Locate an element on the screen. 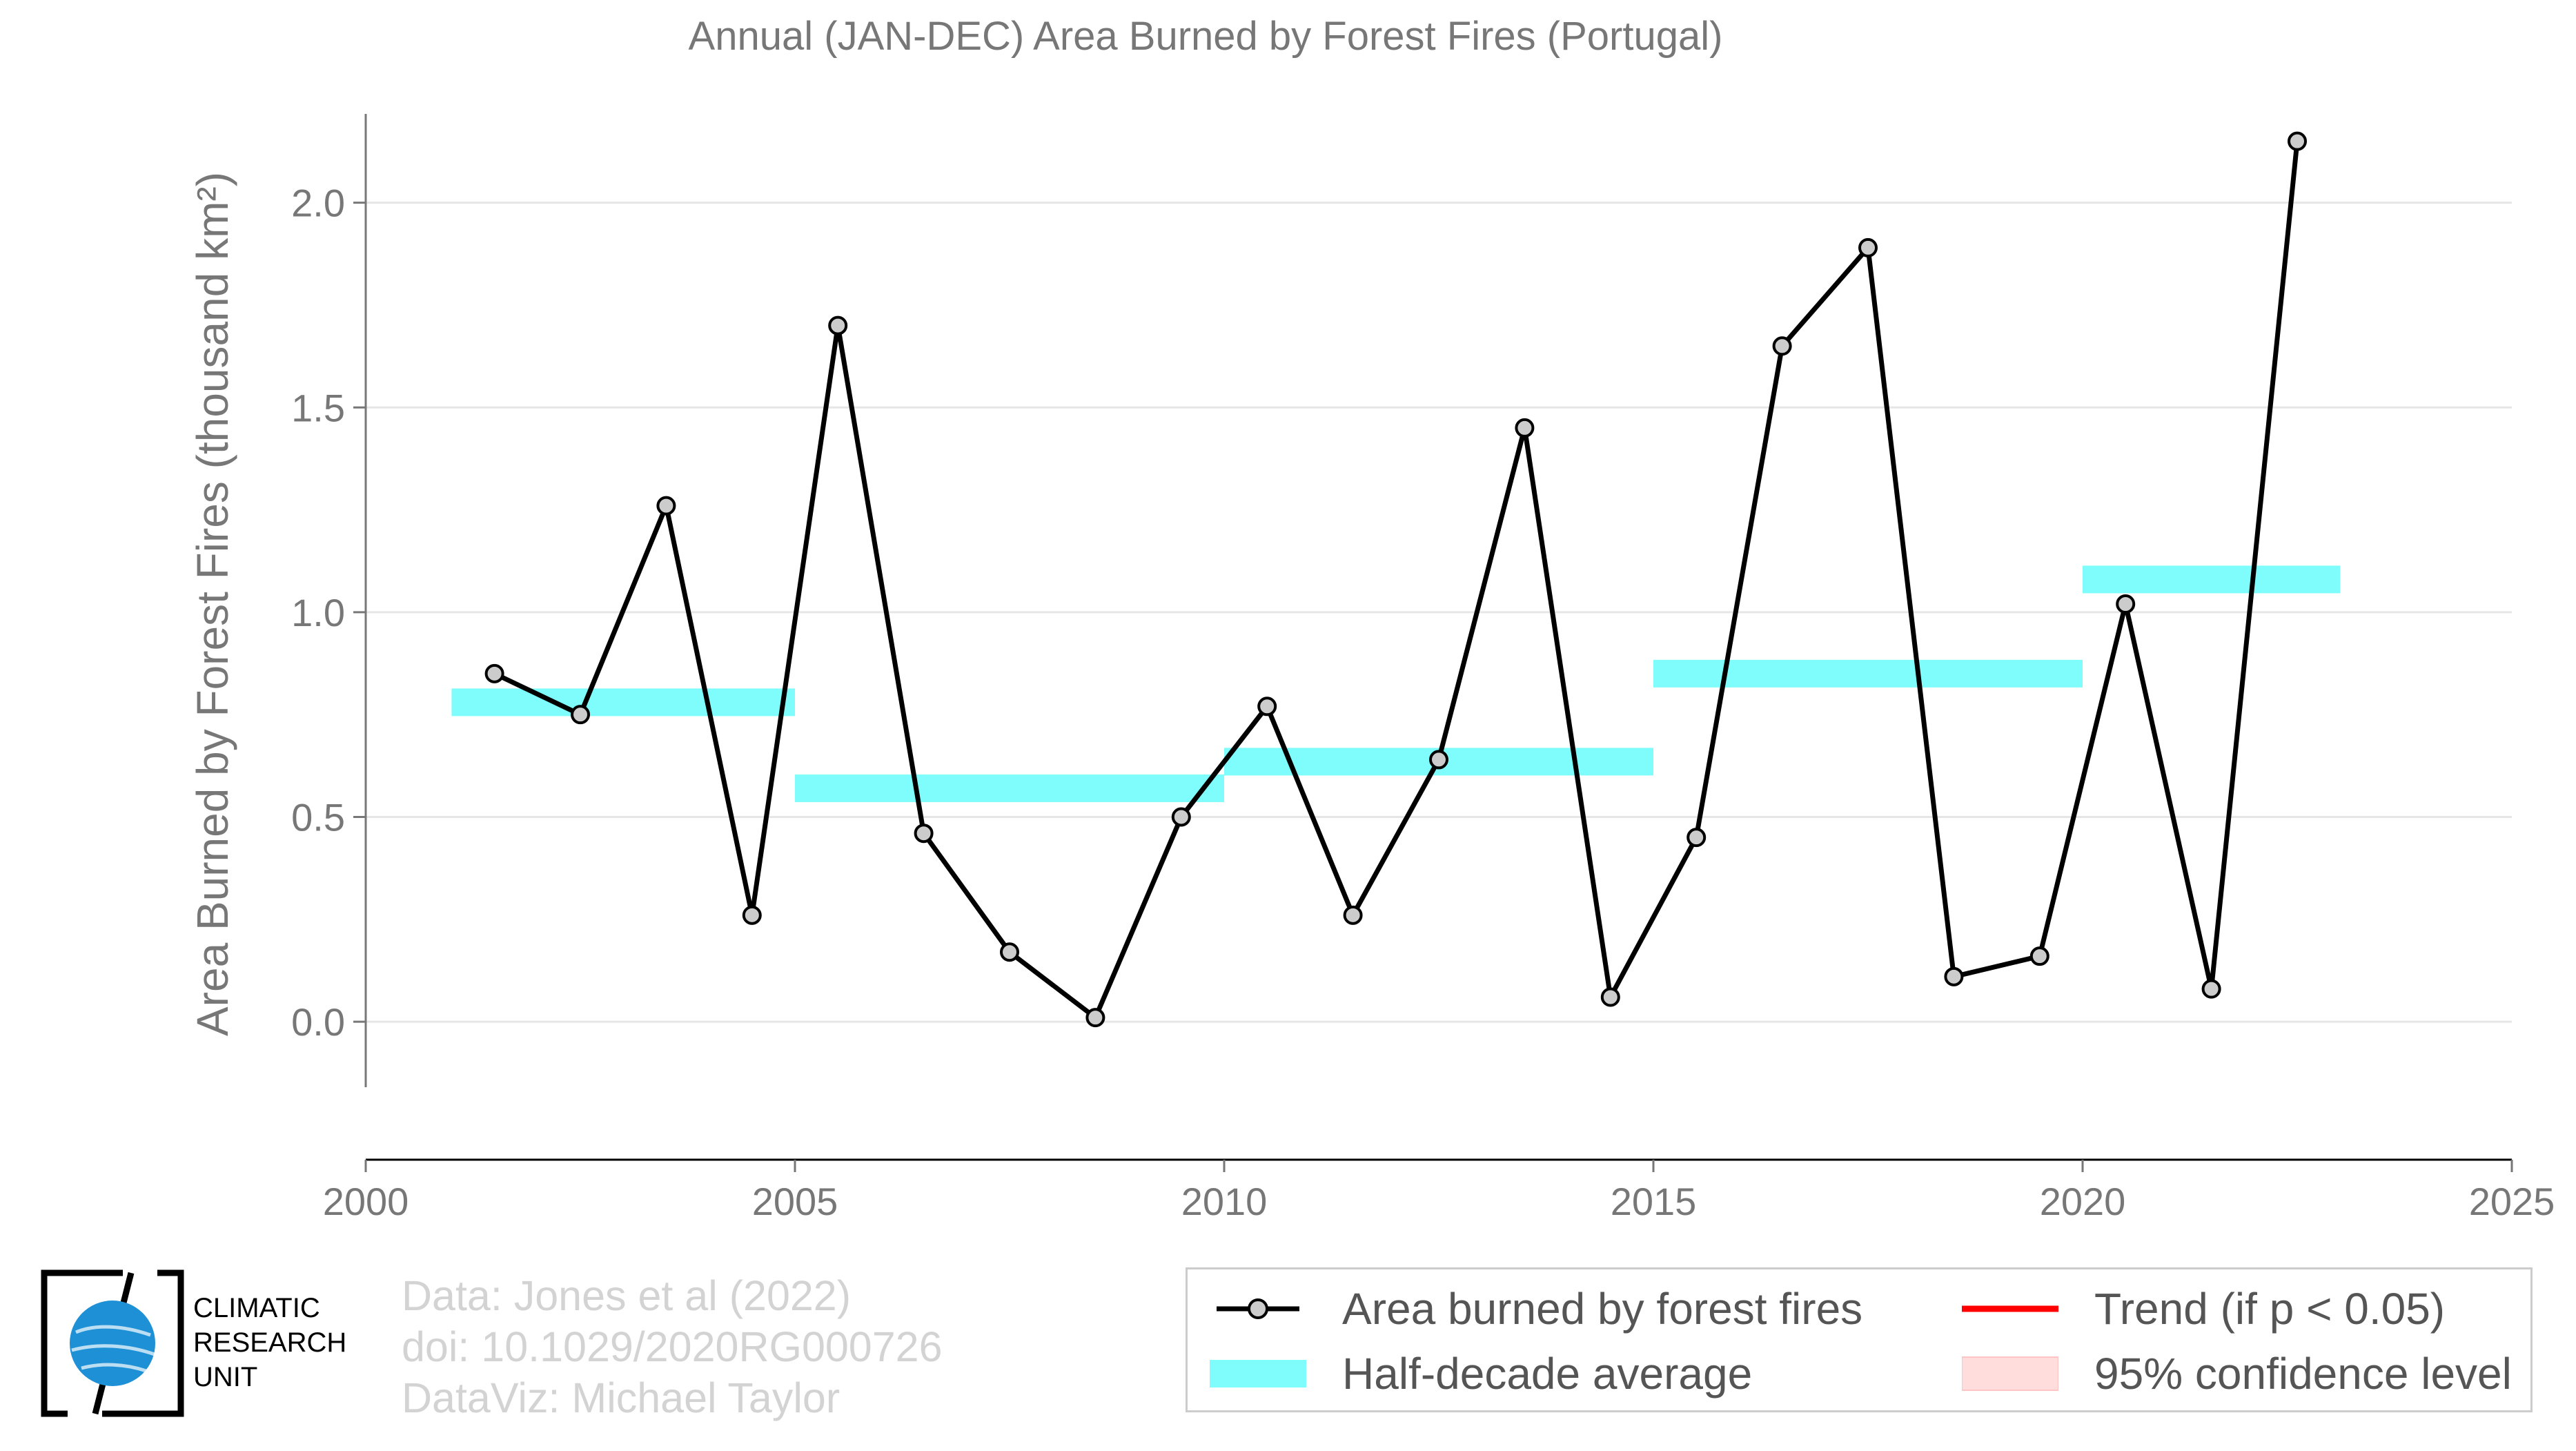 This screenshot has width=2576, height=1451. legend-label-confidence: 95% confidence level is located at coordinates (2303, 1374).